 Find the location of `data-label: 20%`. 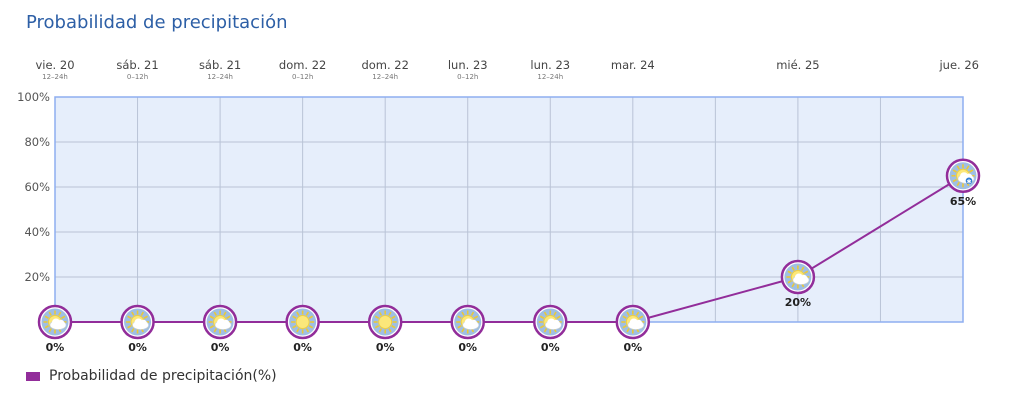

data-label: 20% is located at coordinates (798, 302).